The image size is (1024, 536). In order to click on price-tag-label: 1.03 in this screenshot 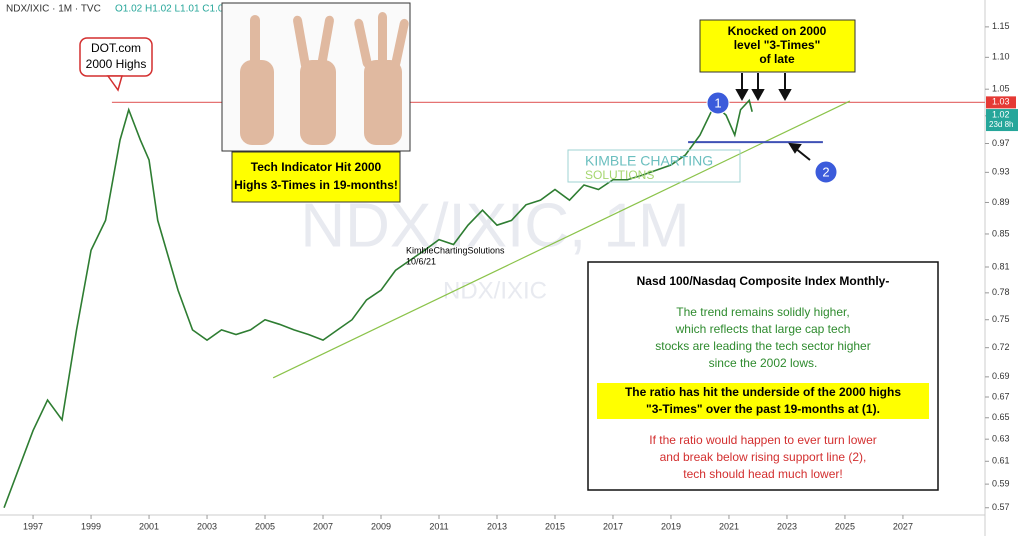, I will do `click(1001, 102)`.